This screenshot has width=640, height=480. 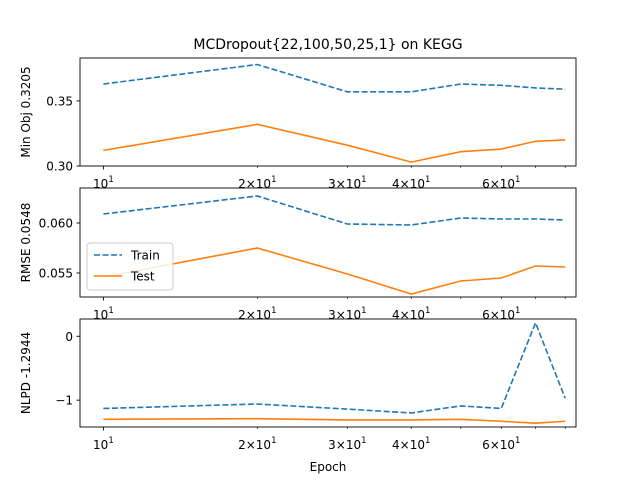 What do you see at coordinates (26, 373) in the screenshot?
I see `y-axis-label: NLPD -1.2944` at bounding box center [26, 373].